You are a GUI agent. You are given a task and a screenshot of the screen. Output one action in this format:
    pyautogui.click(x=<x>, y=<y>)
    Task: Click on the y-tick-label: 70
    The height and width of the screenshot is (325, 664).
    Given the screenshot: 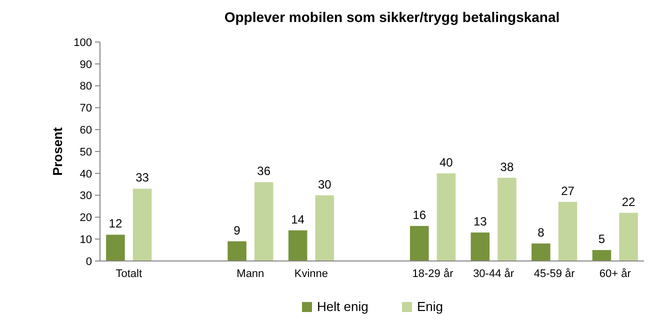 What is the action you would take?
    pyautogui.click(x=86, y=108)
    